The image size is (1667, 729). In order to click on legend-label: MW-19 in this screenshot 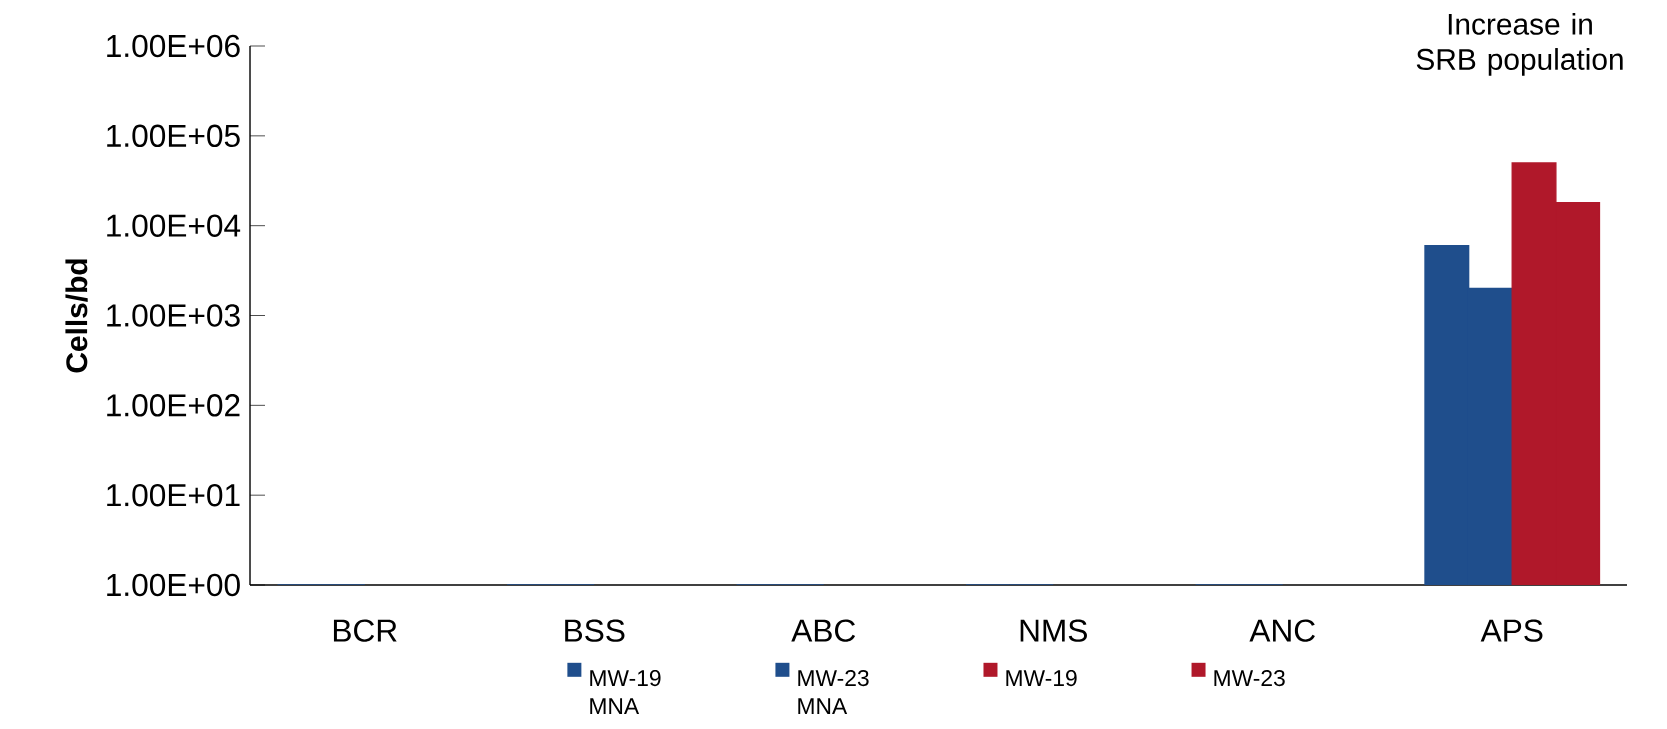, I will do `click(1041, 678)`.